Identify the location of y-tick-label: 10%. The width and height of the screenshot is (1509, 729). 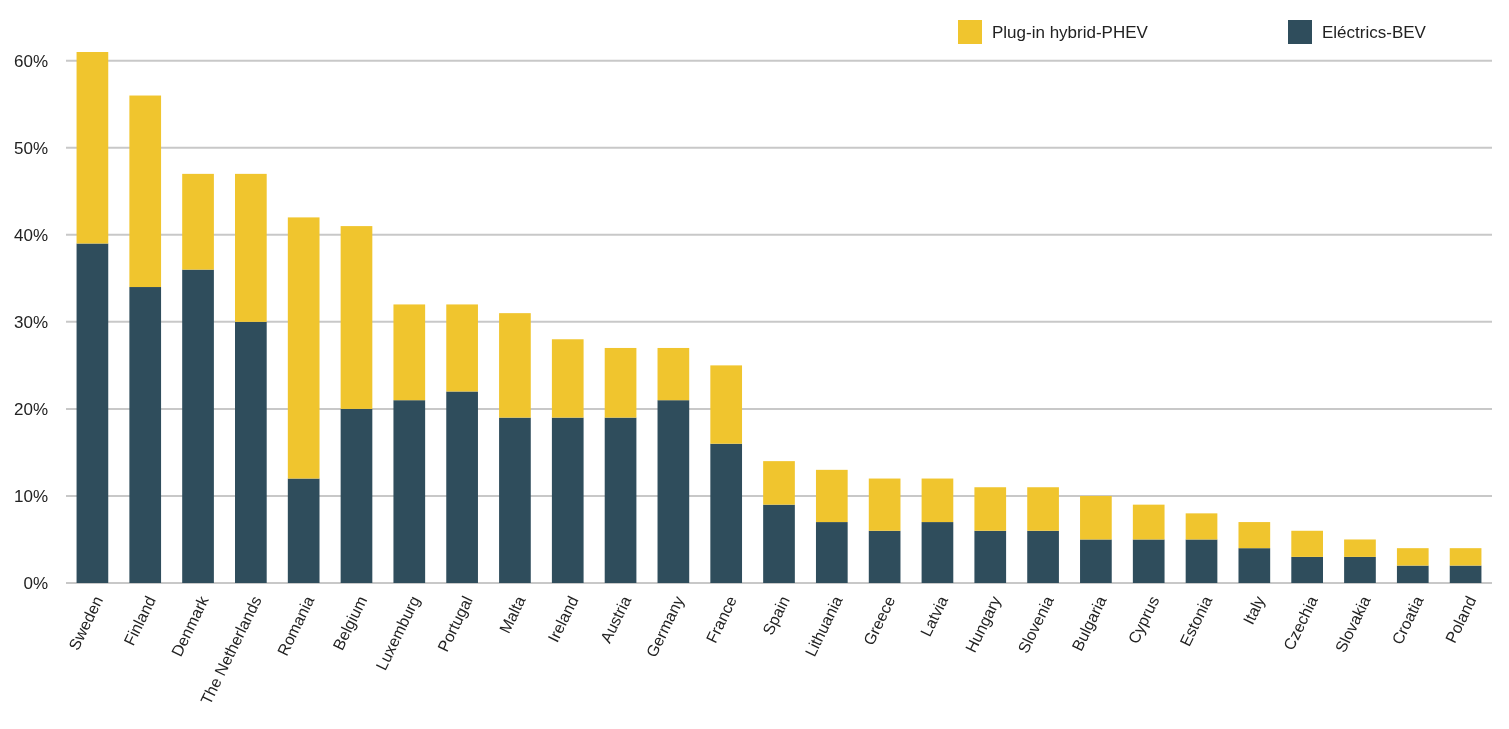
(30, 496).